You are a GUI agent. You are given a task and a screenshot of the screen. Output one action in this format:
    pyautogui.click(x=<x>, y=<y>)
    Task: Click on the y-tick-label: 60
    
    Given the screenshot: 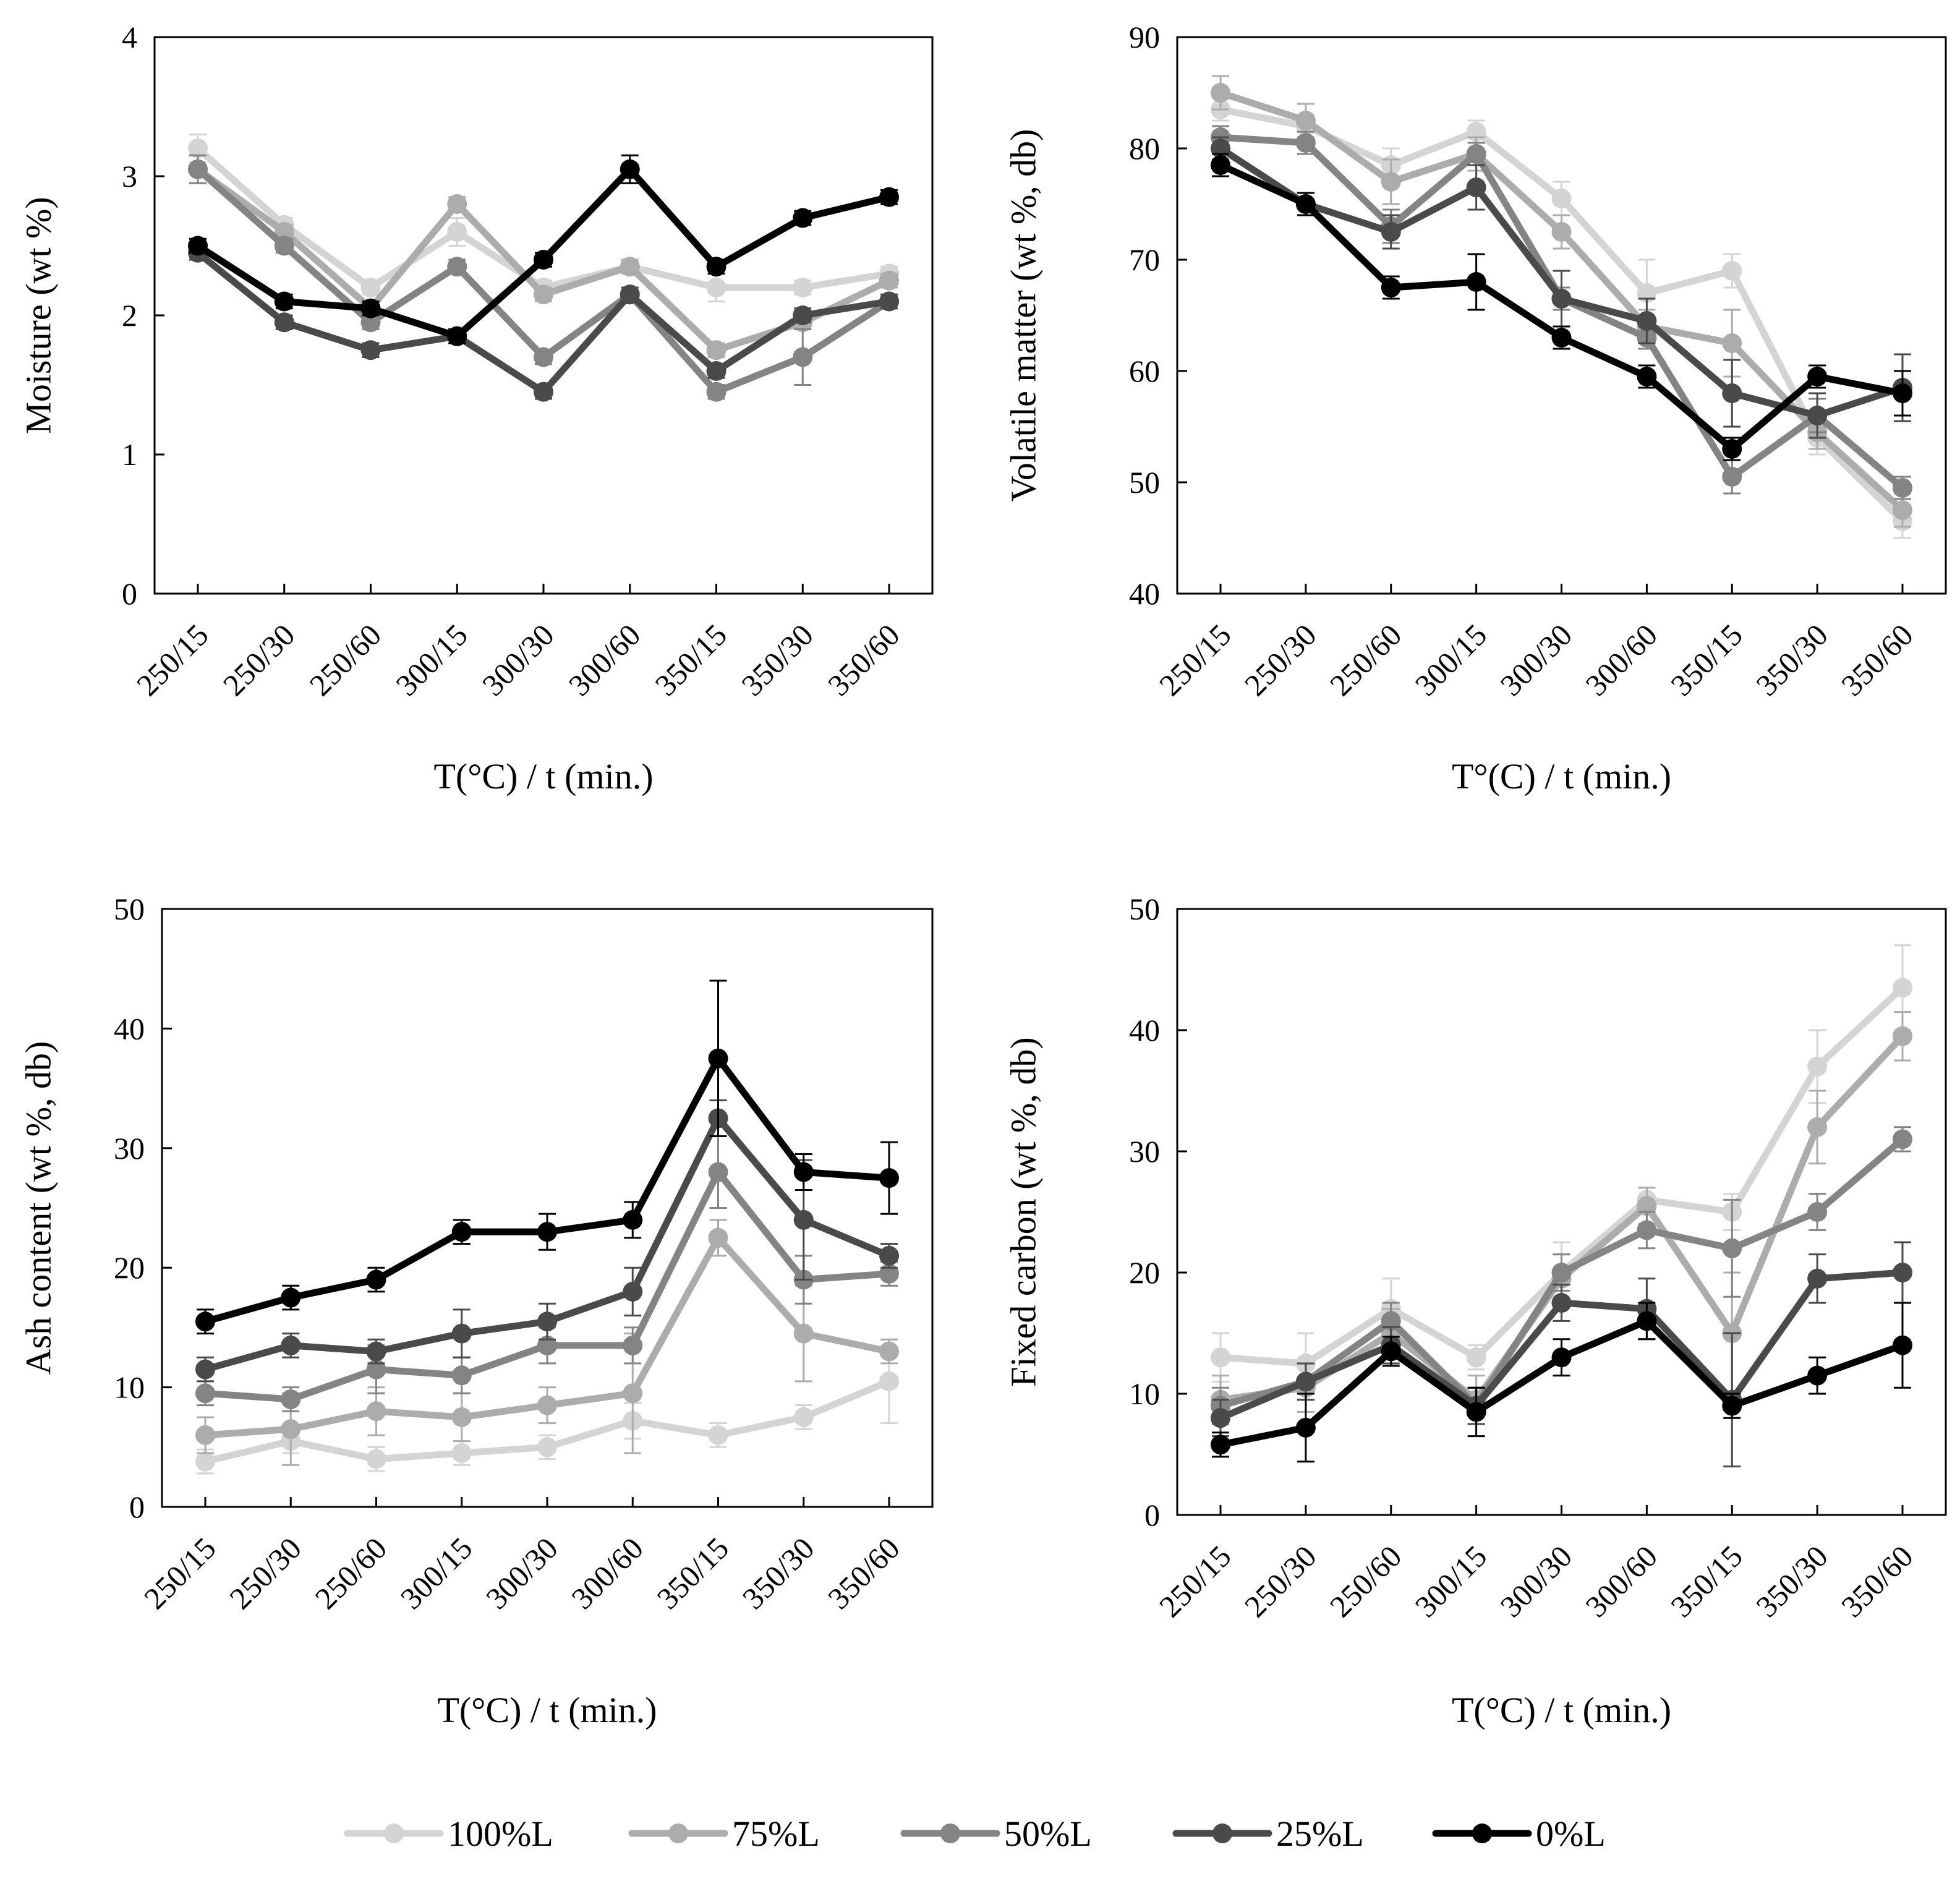 What is the action you would take?
    pyautogui.click(x=1144, y=371)
    